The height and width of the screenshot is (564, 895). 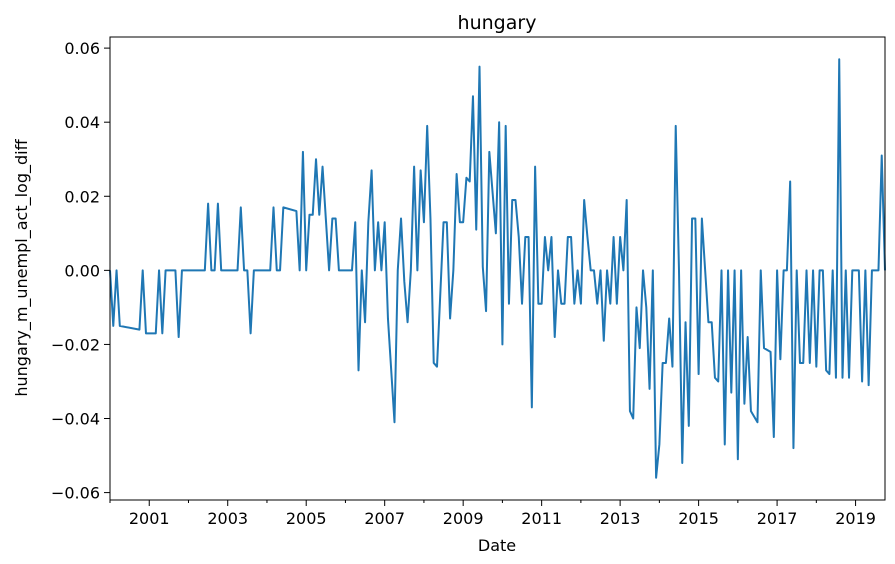 What do you see at coordinates (384, 518) in the screenshot?
I see `x-tick-label: 2007` at bounding box center [384, 518].